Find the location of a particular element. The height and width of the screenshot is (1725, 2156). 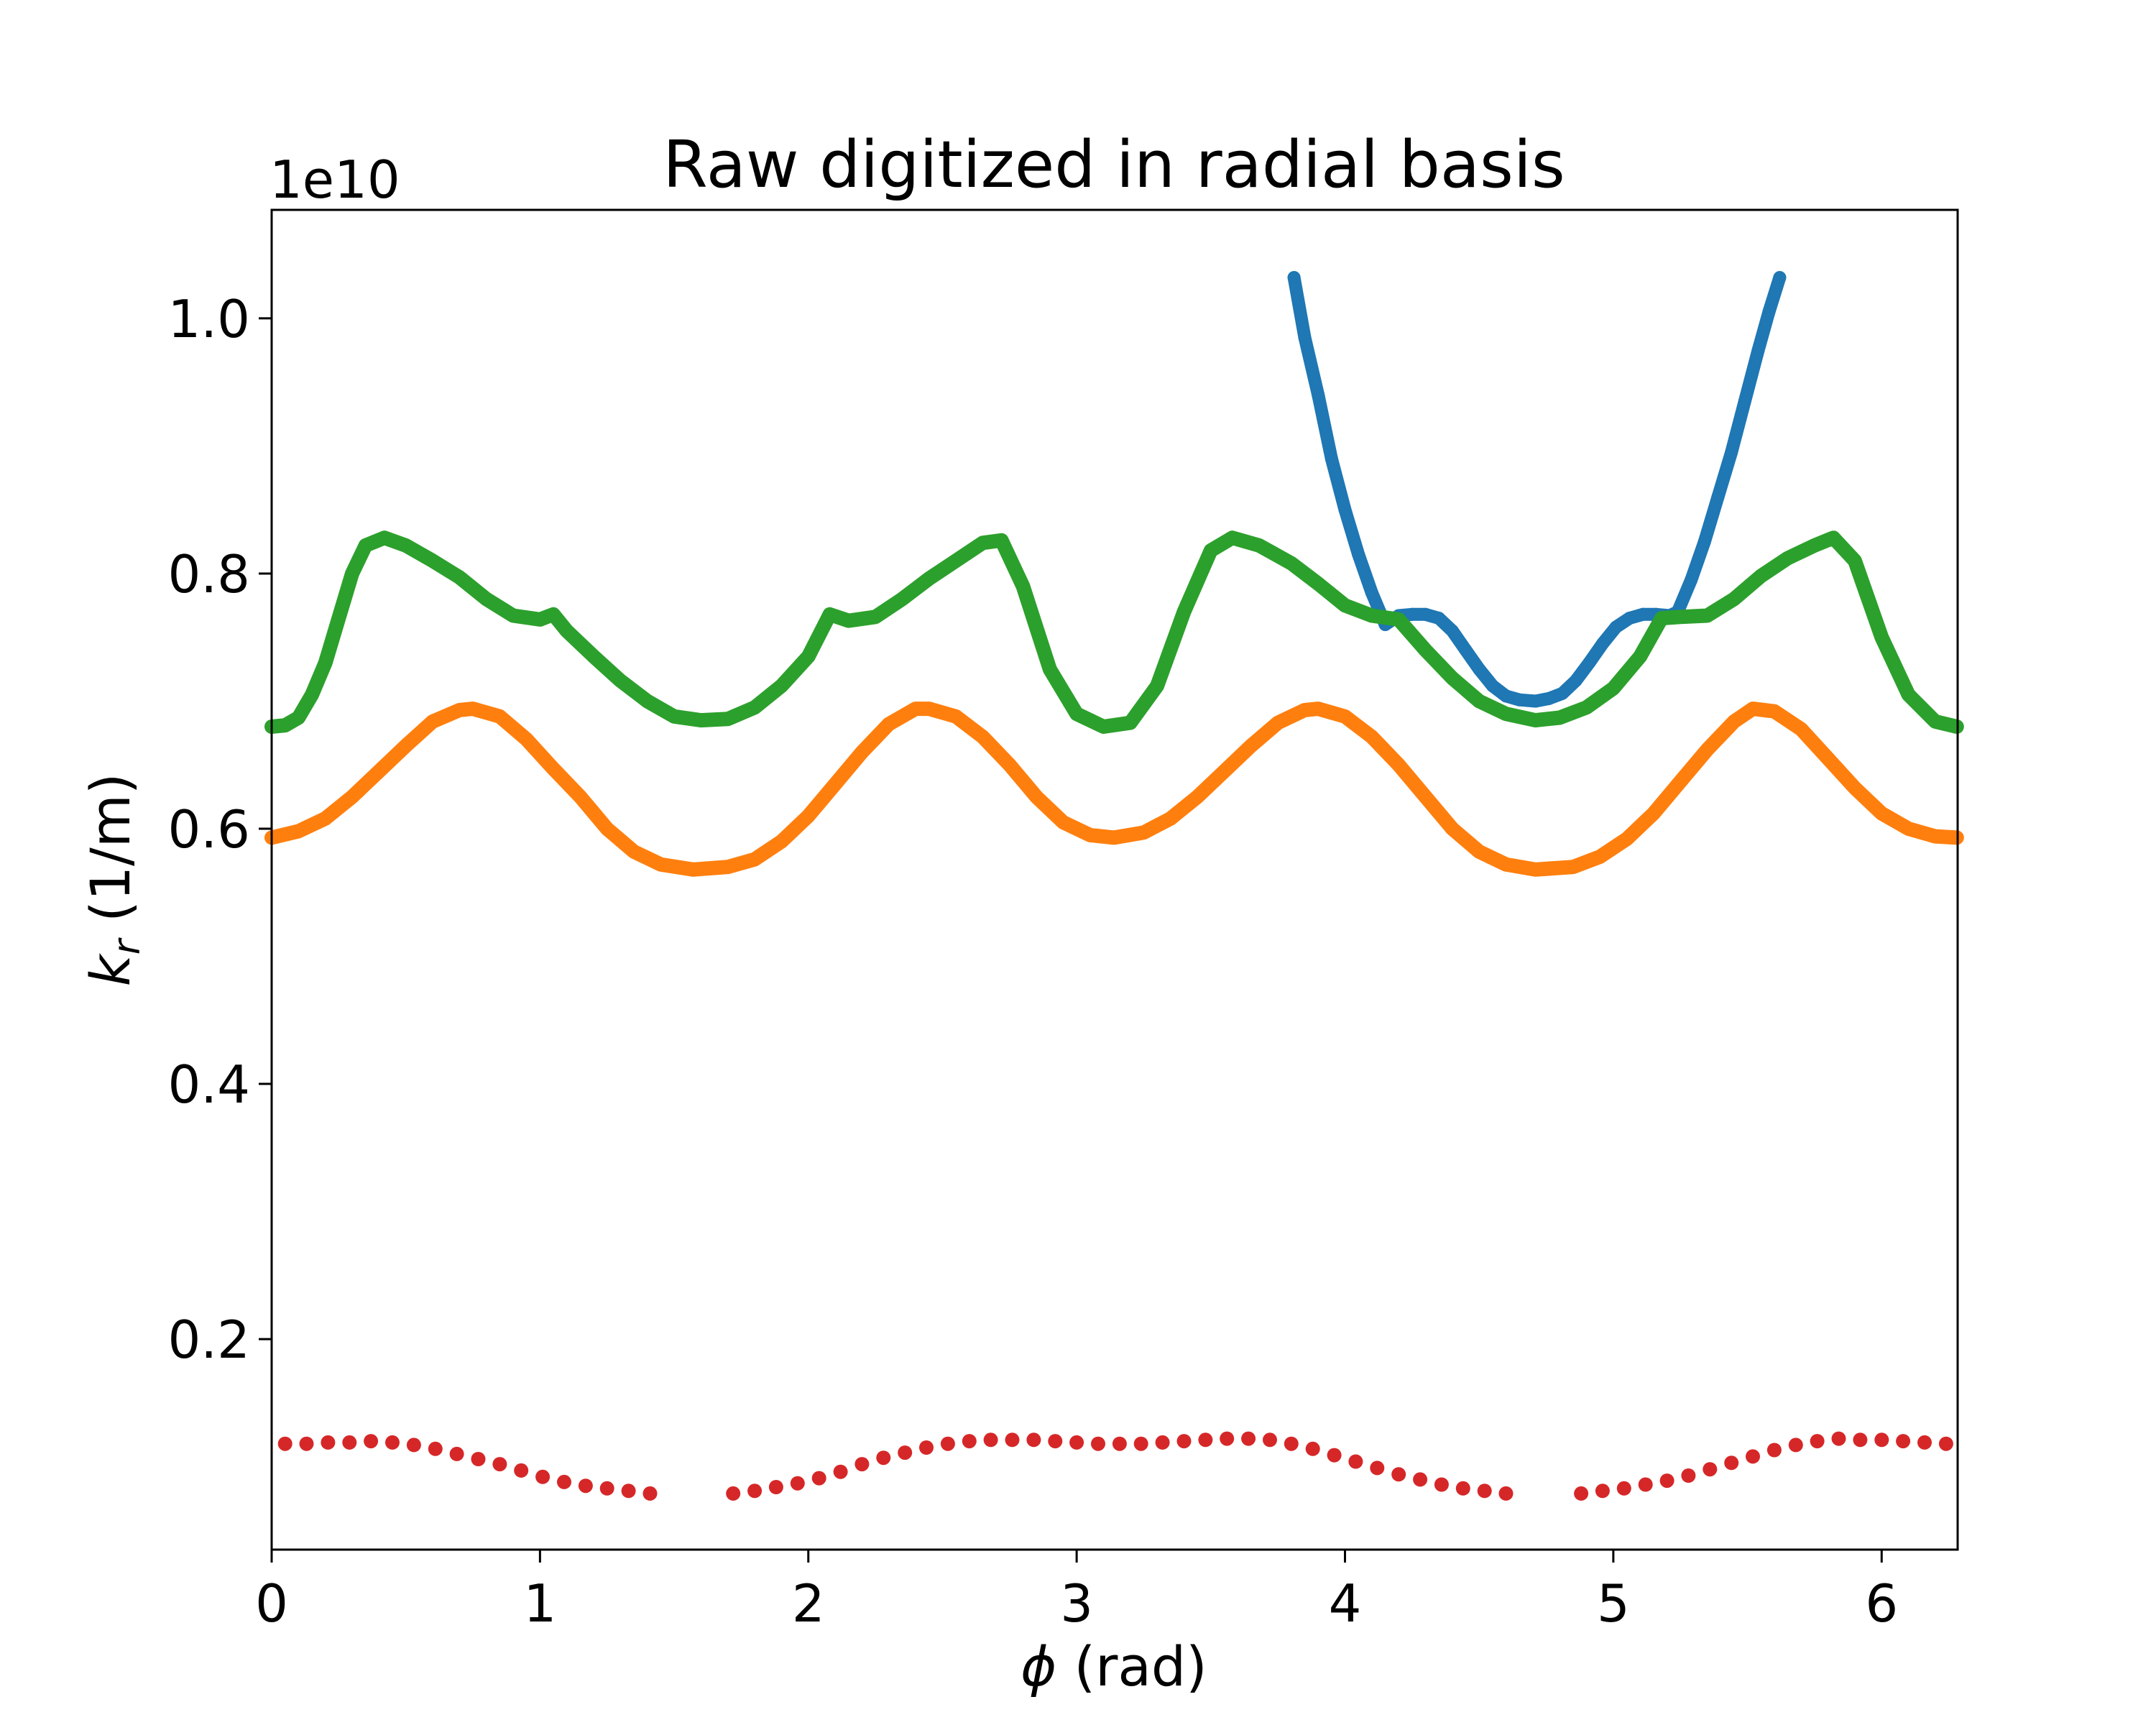

x-tick-label: 3 is located at coordinates (1076, 1603).